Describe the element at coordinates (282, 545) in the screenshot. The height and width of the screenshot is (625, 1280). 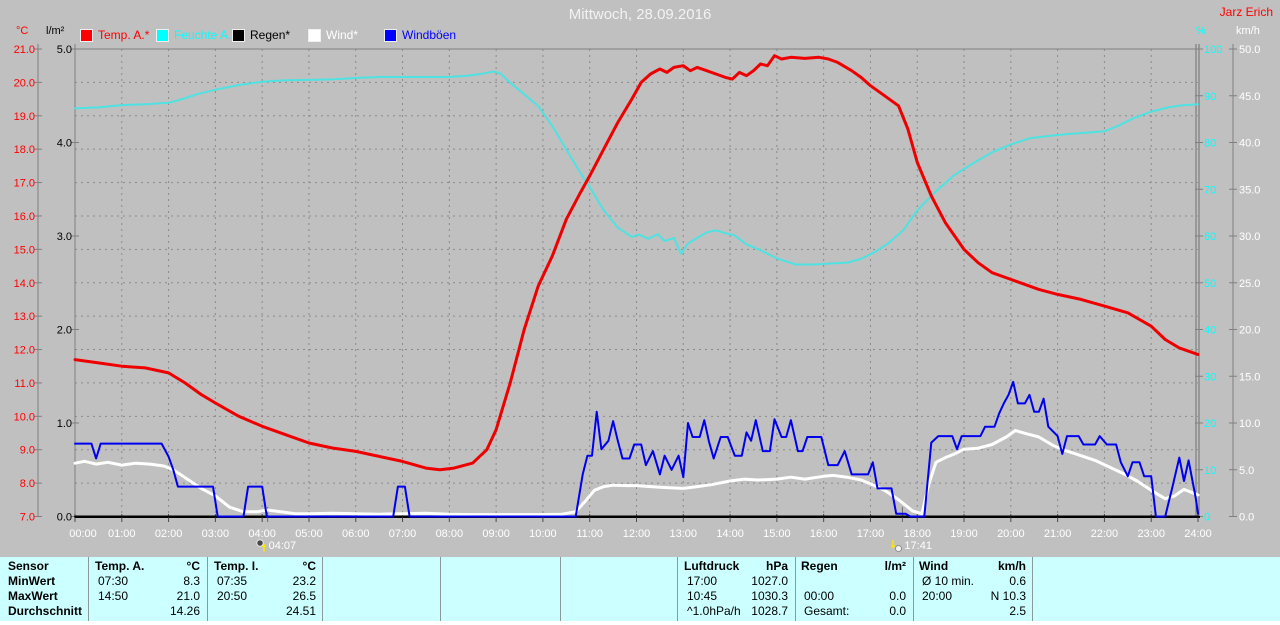
I see `moonrise-time: 04:07` at that location.